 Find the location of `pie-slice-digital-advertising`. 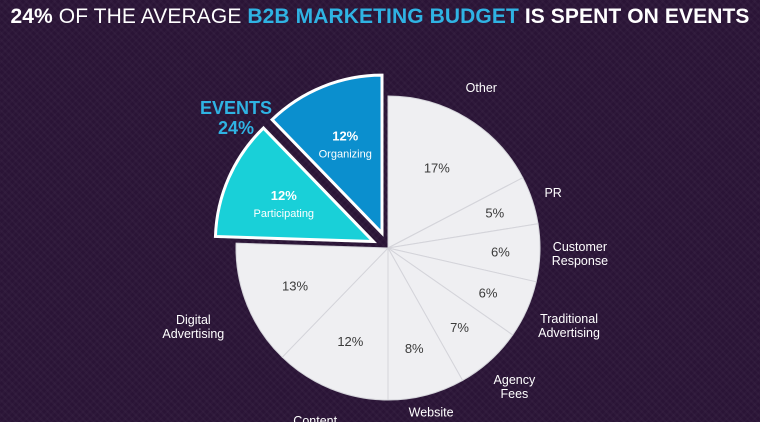

pie-slice-digital-advertising is located at coordinates (312, 300).